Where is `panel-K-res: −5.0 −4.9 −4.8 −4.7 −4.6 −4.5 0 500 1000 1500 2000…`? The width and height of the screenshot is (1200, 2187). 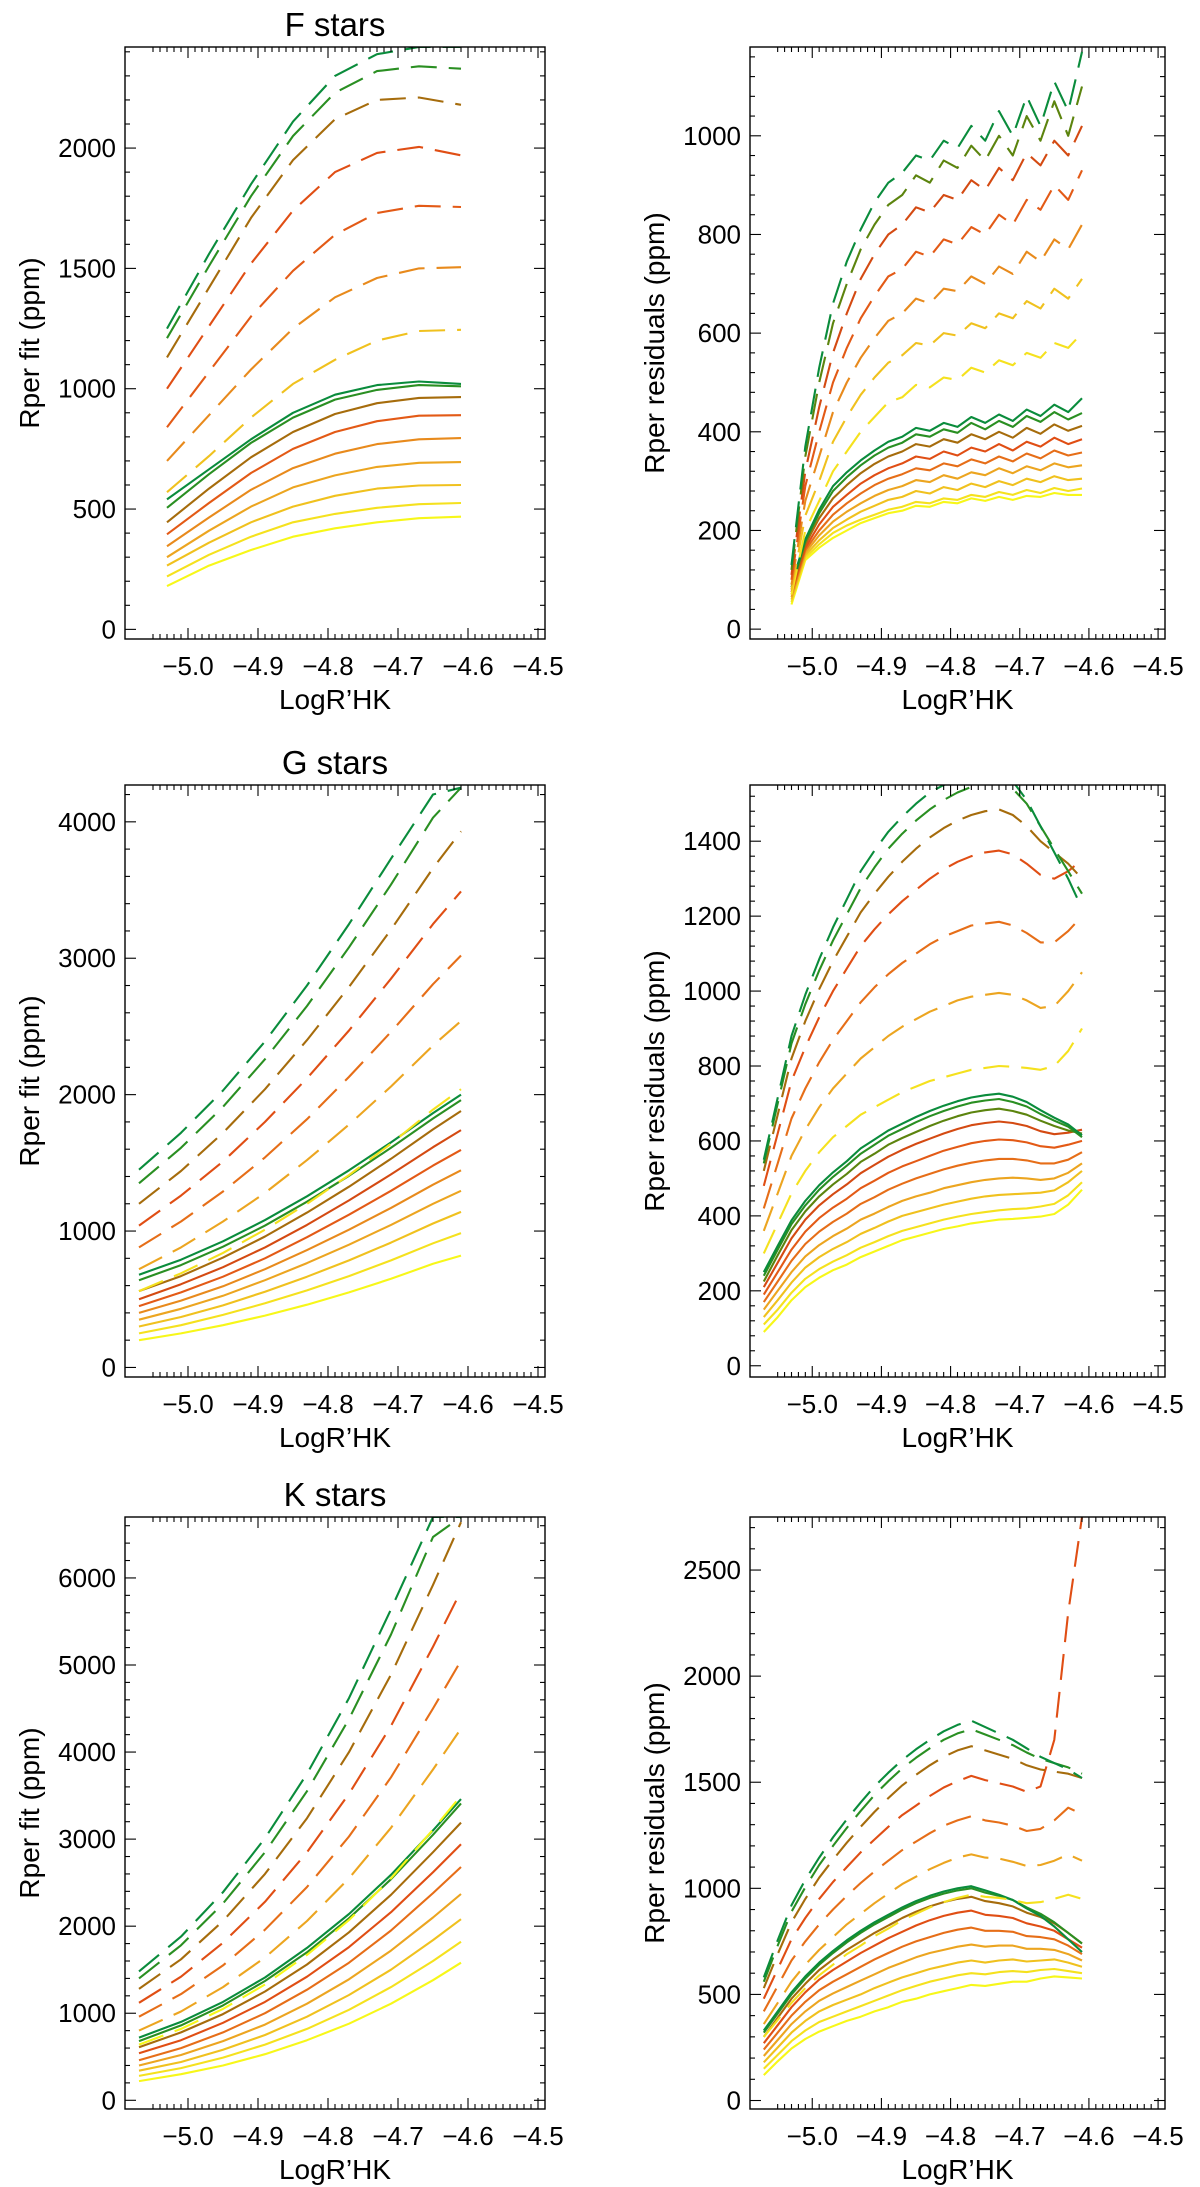
panel-K-res: −5.0 −4.9 −4.8 −4.7 −4.6 −4.5 0 500 1000 1500 2000… is located at coordinates (911, 1850).